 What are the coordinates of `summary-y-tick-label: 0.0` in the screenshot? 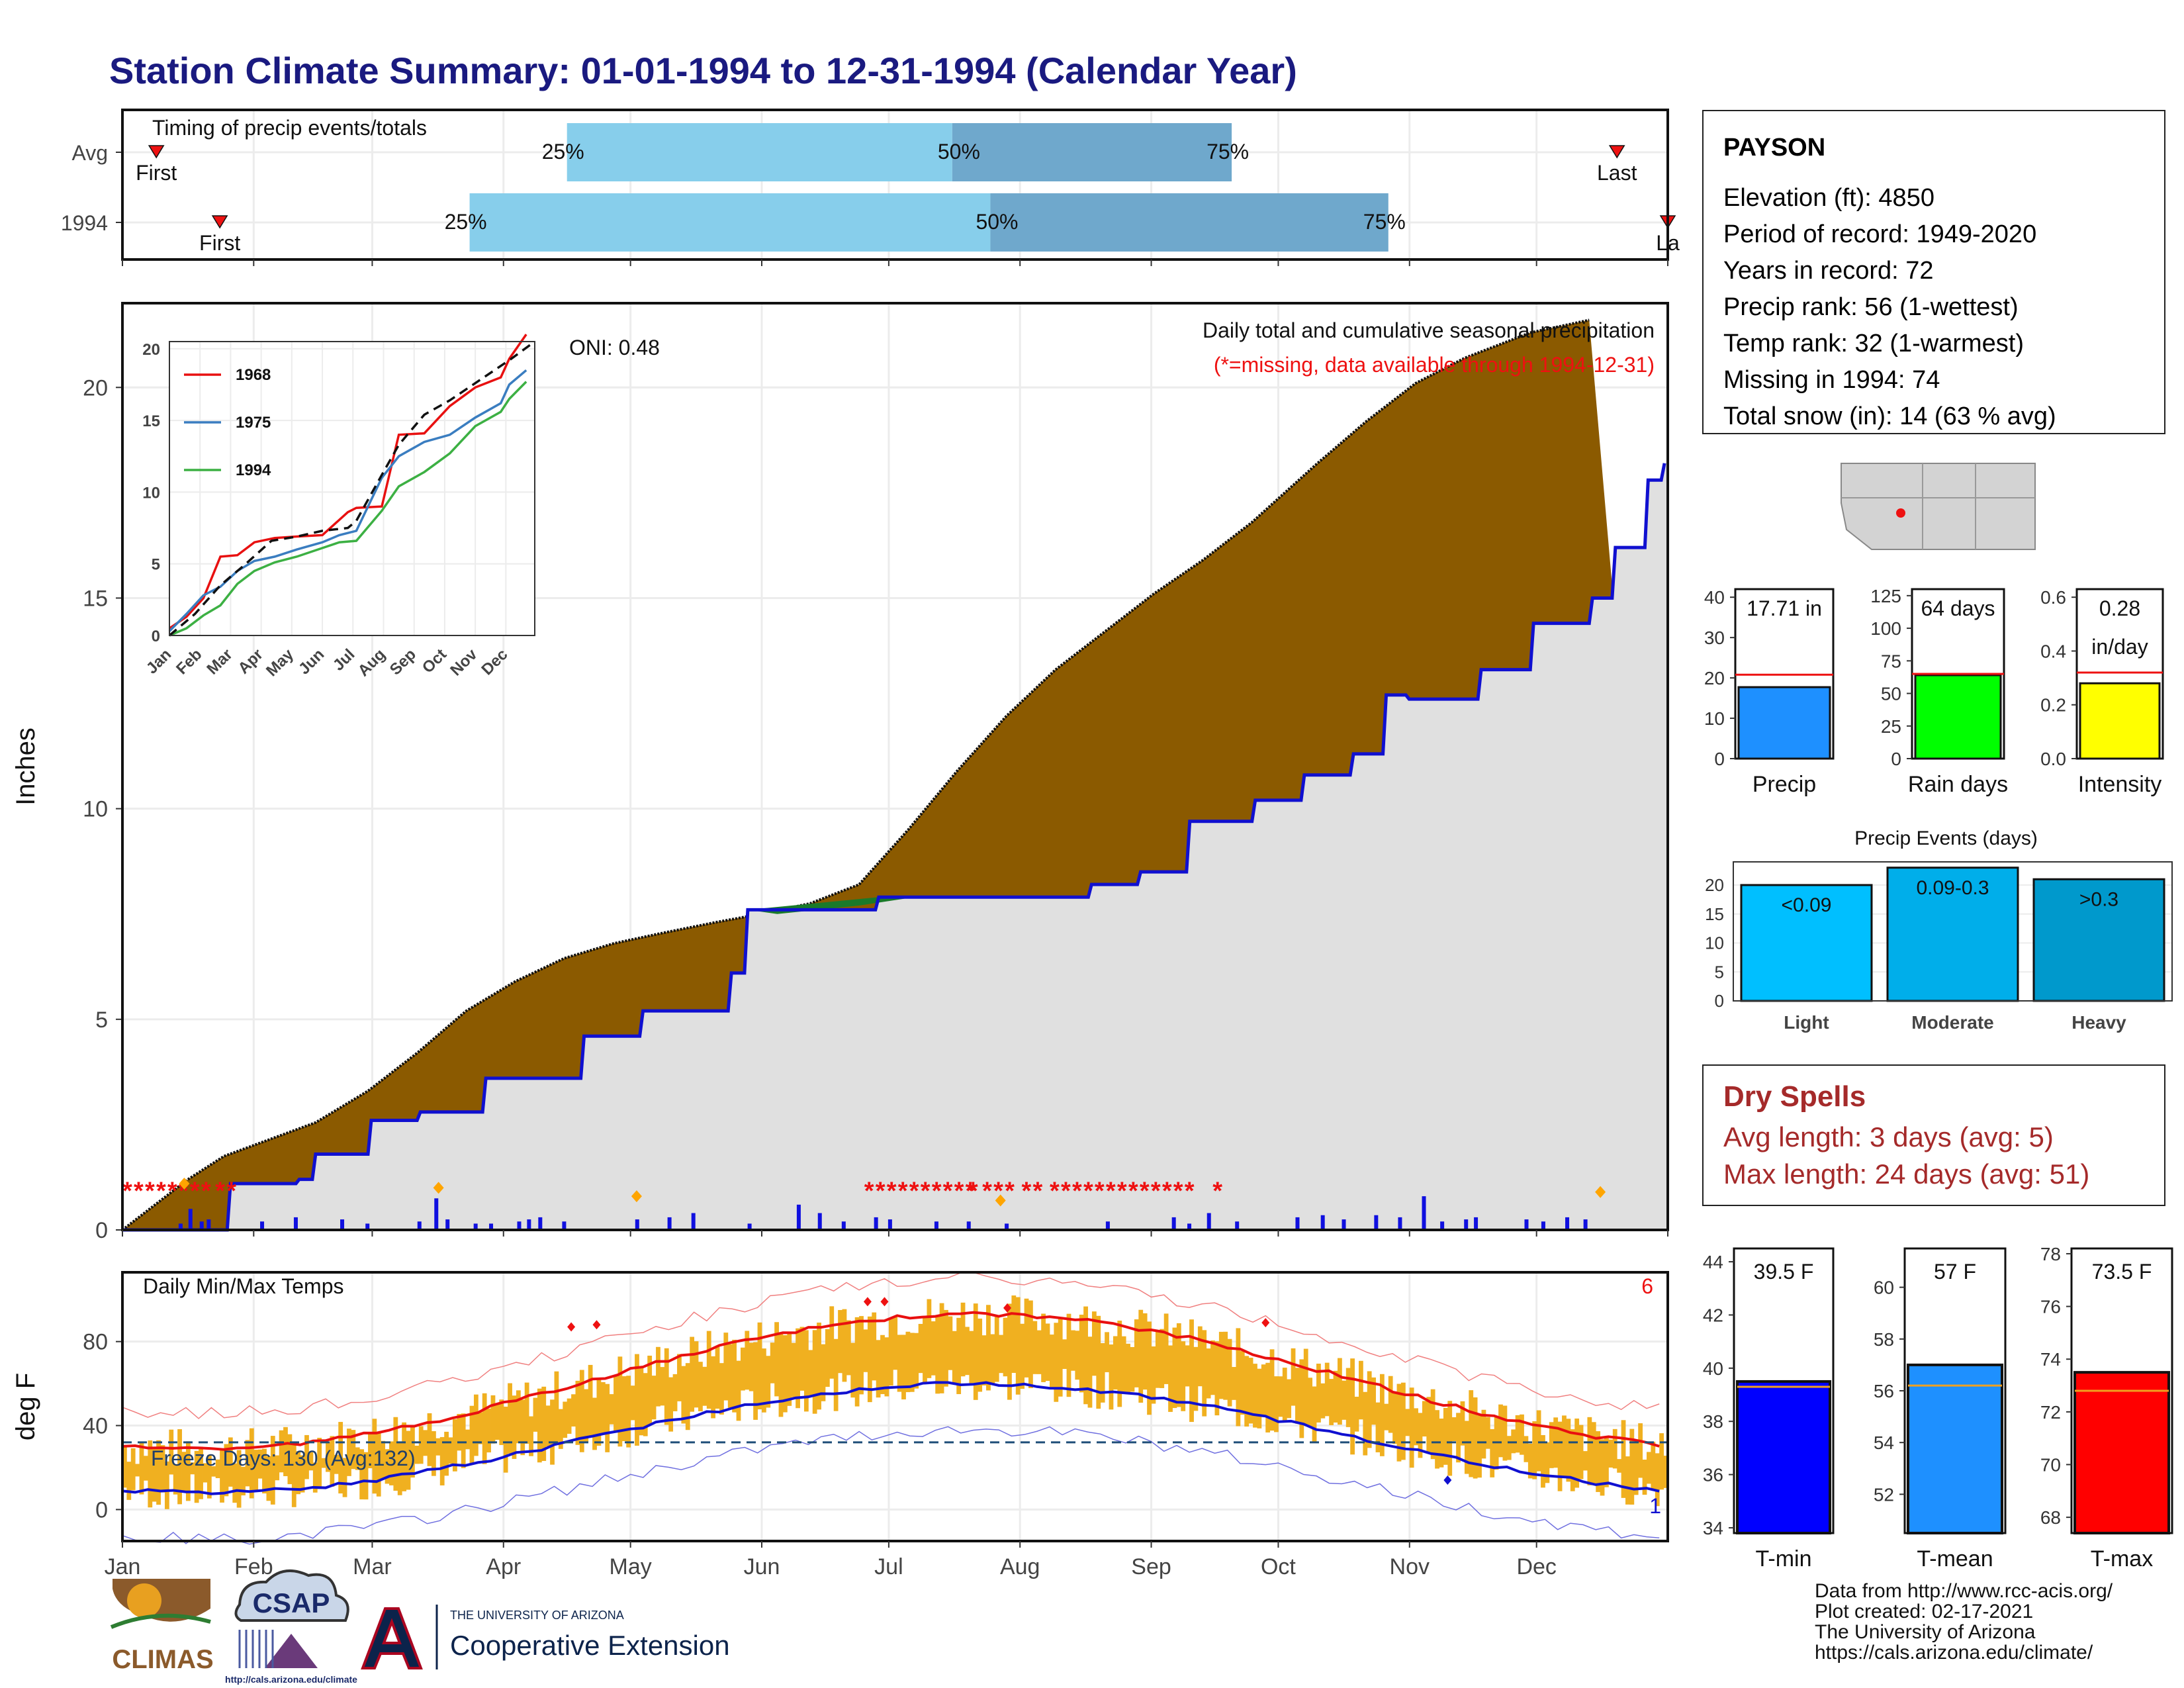 It's located at (2053, 759).